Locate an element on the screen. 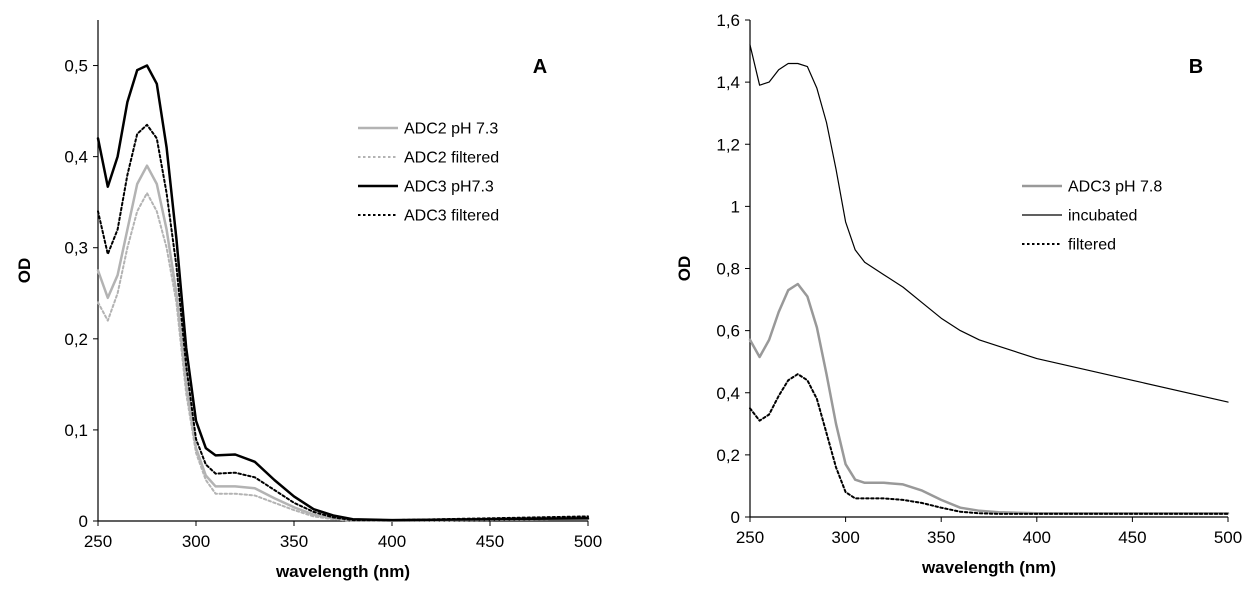 Image resolution: width=1249 pixels, height=607 pixels. y-tick-label: 0,3 is located at coordinates (76, 248).